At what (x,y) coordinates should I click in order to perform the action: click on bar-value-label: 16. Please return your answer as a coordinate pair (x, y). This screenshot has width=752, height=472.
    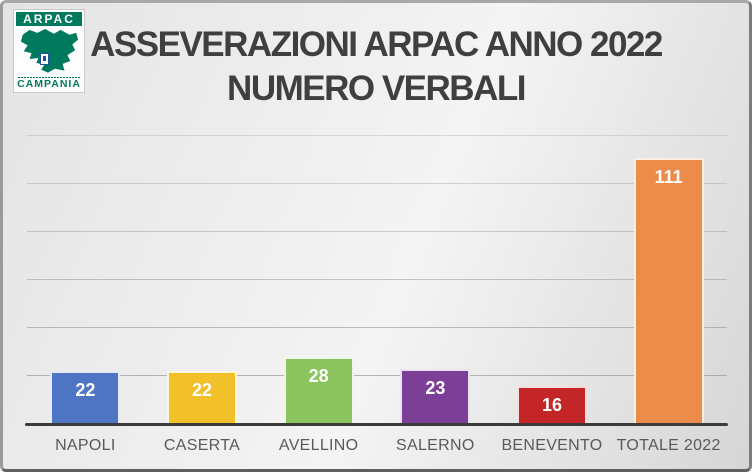
    Looking at the image, I should click on (552, 404).